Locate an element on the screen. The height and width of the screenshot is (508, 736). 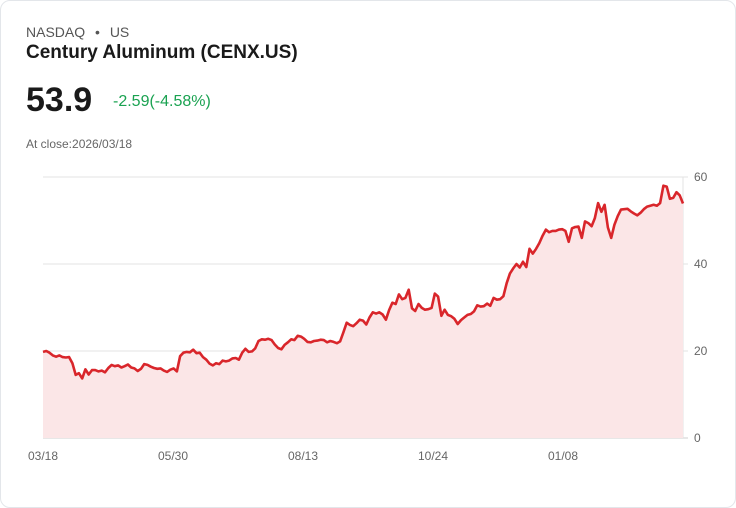
x-tick-label: 01/08 is located at coordinates (563, 456).